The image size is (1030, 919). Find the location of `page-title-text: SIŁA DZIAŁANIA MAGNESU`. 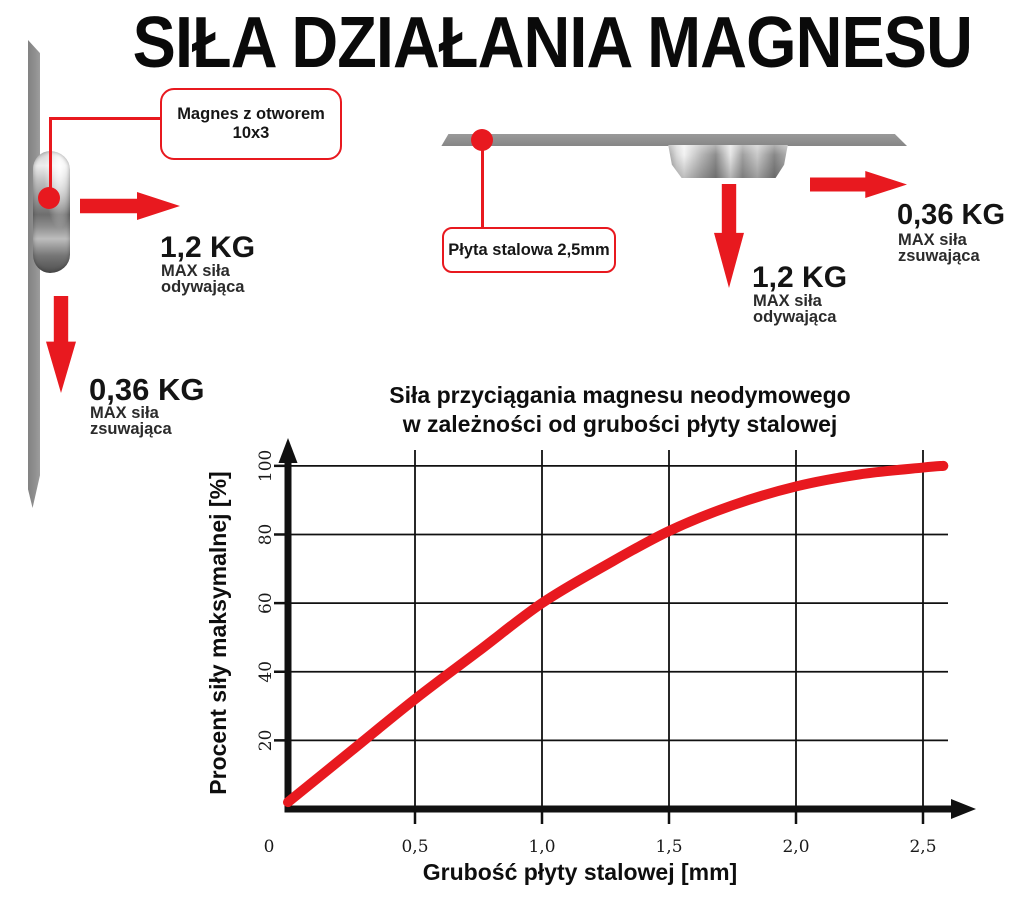

page-title-text: SIŁA DZIAŁANIA MAGNESU is located at coordinates (552, 43).